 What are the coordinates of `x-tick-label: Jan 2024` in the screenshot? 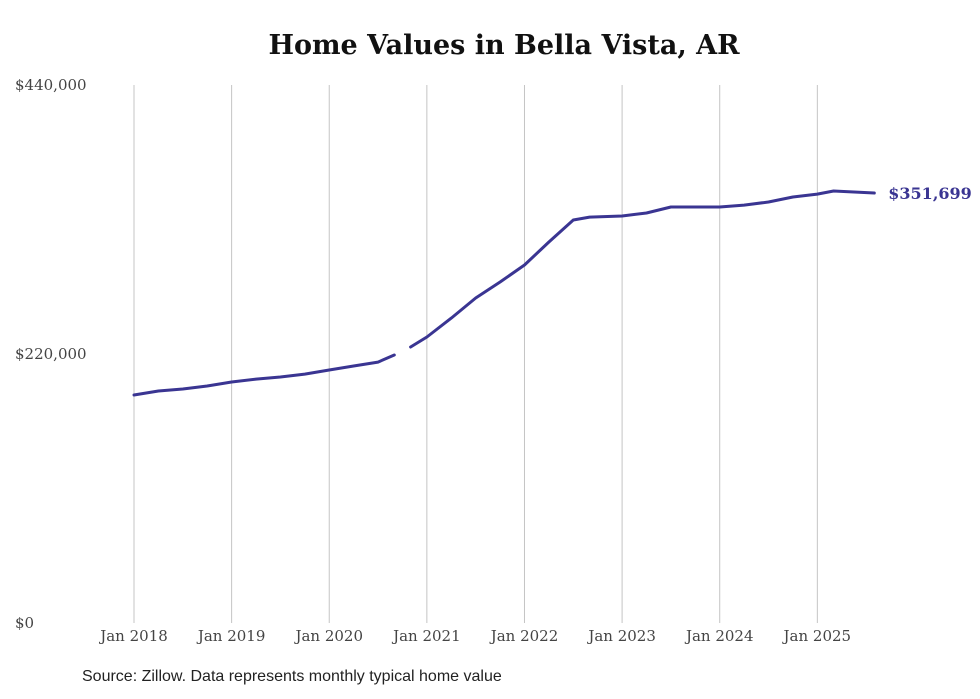 It's located at (719, 636).